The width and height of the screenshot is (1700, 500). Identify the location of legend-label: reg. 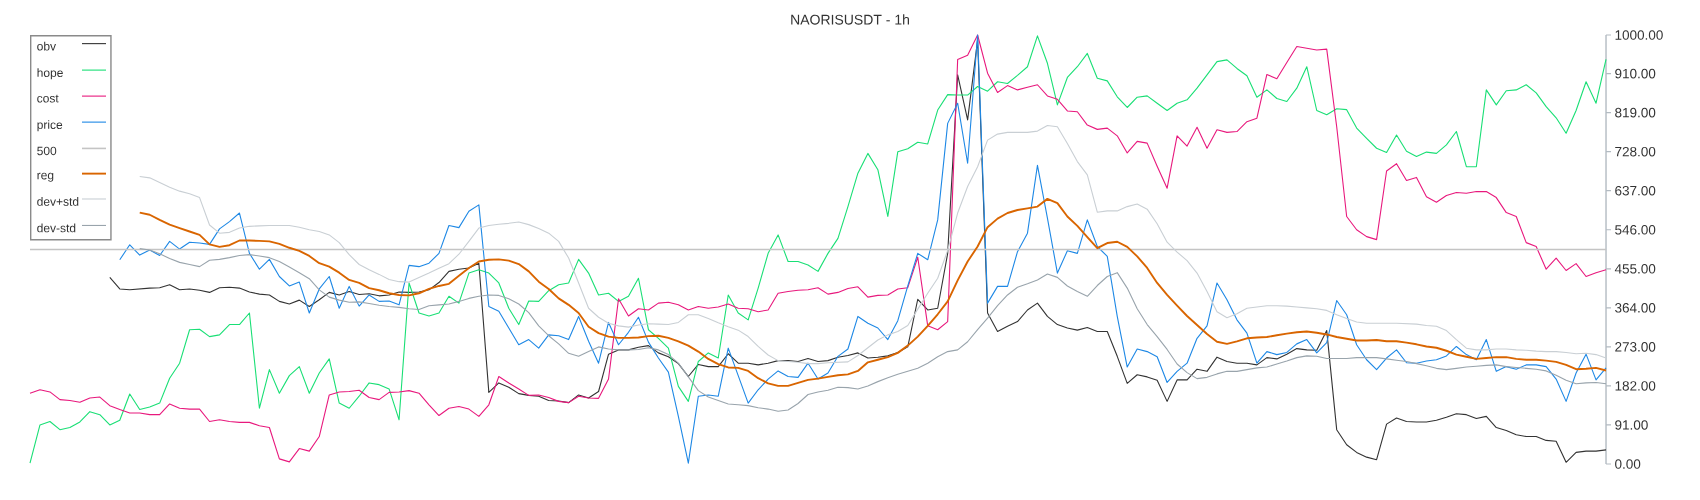
(45, 177).